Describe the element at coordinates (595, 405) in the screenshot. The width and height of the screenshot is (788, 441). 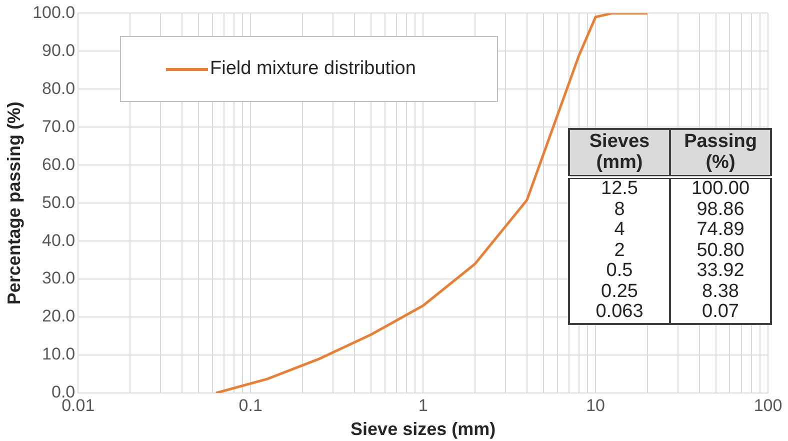
I see `x-tick-label: 10` at that location.